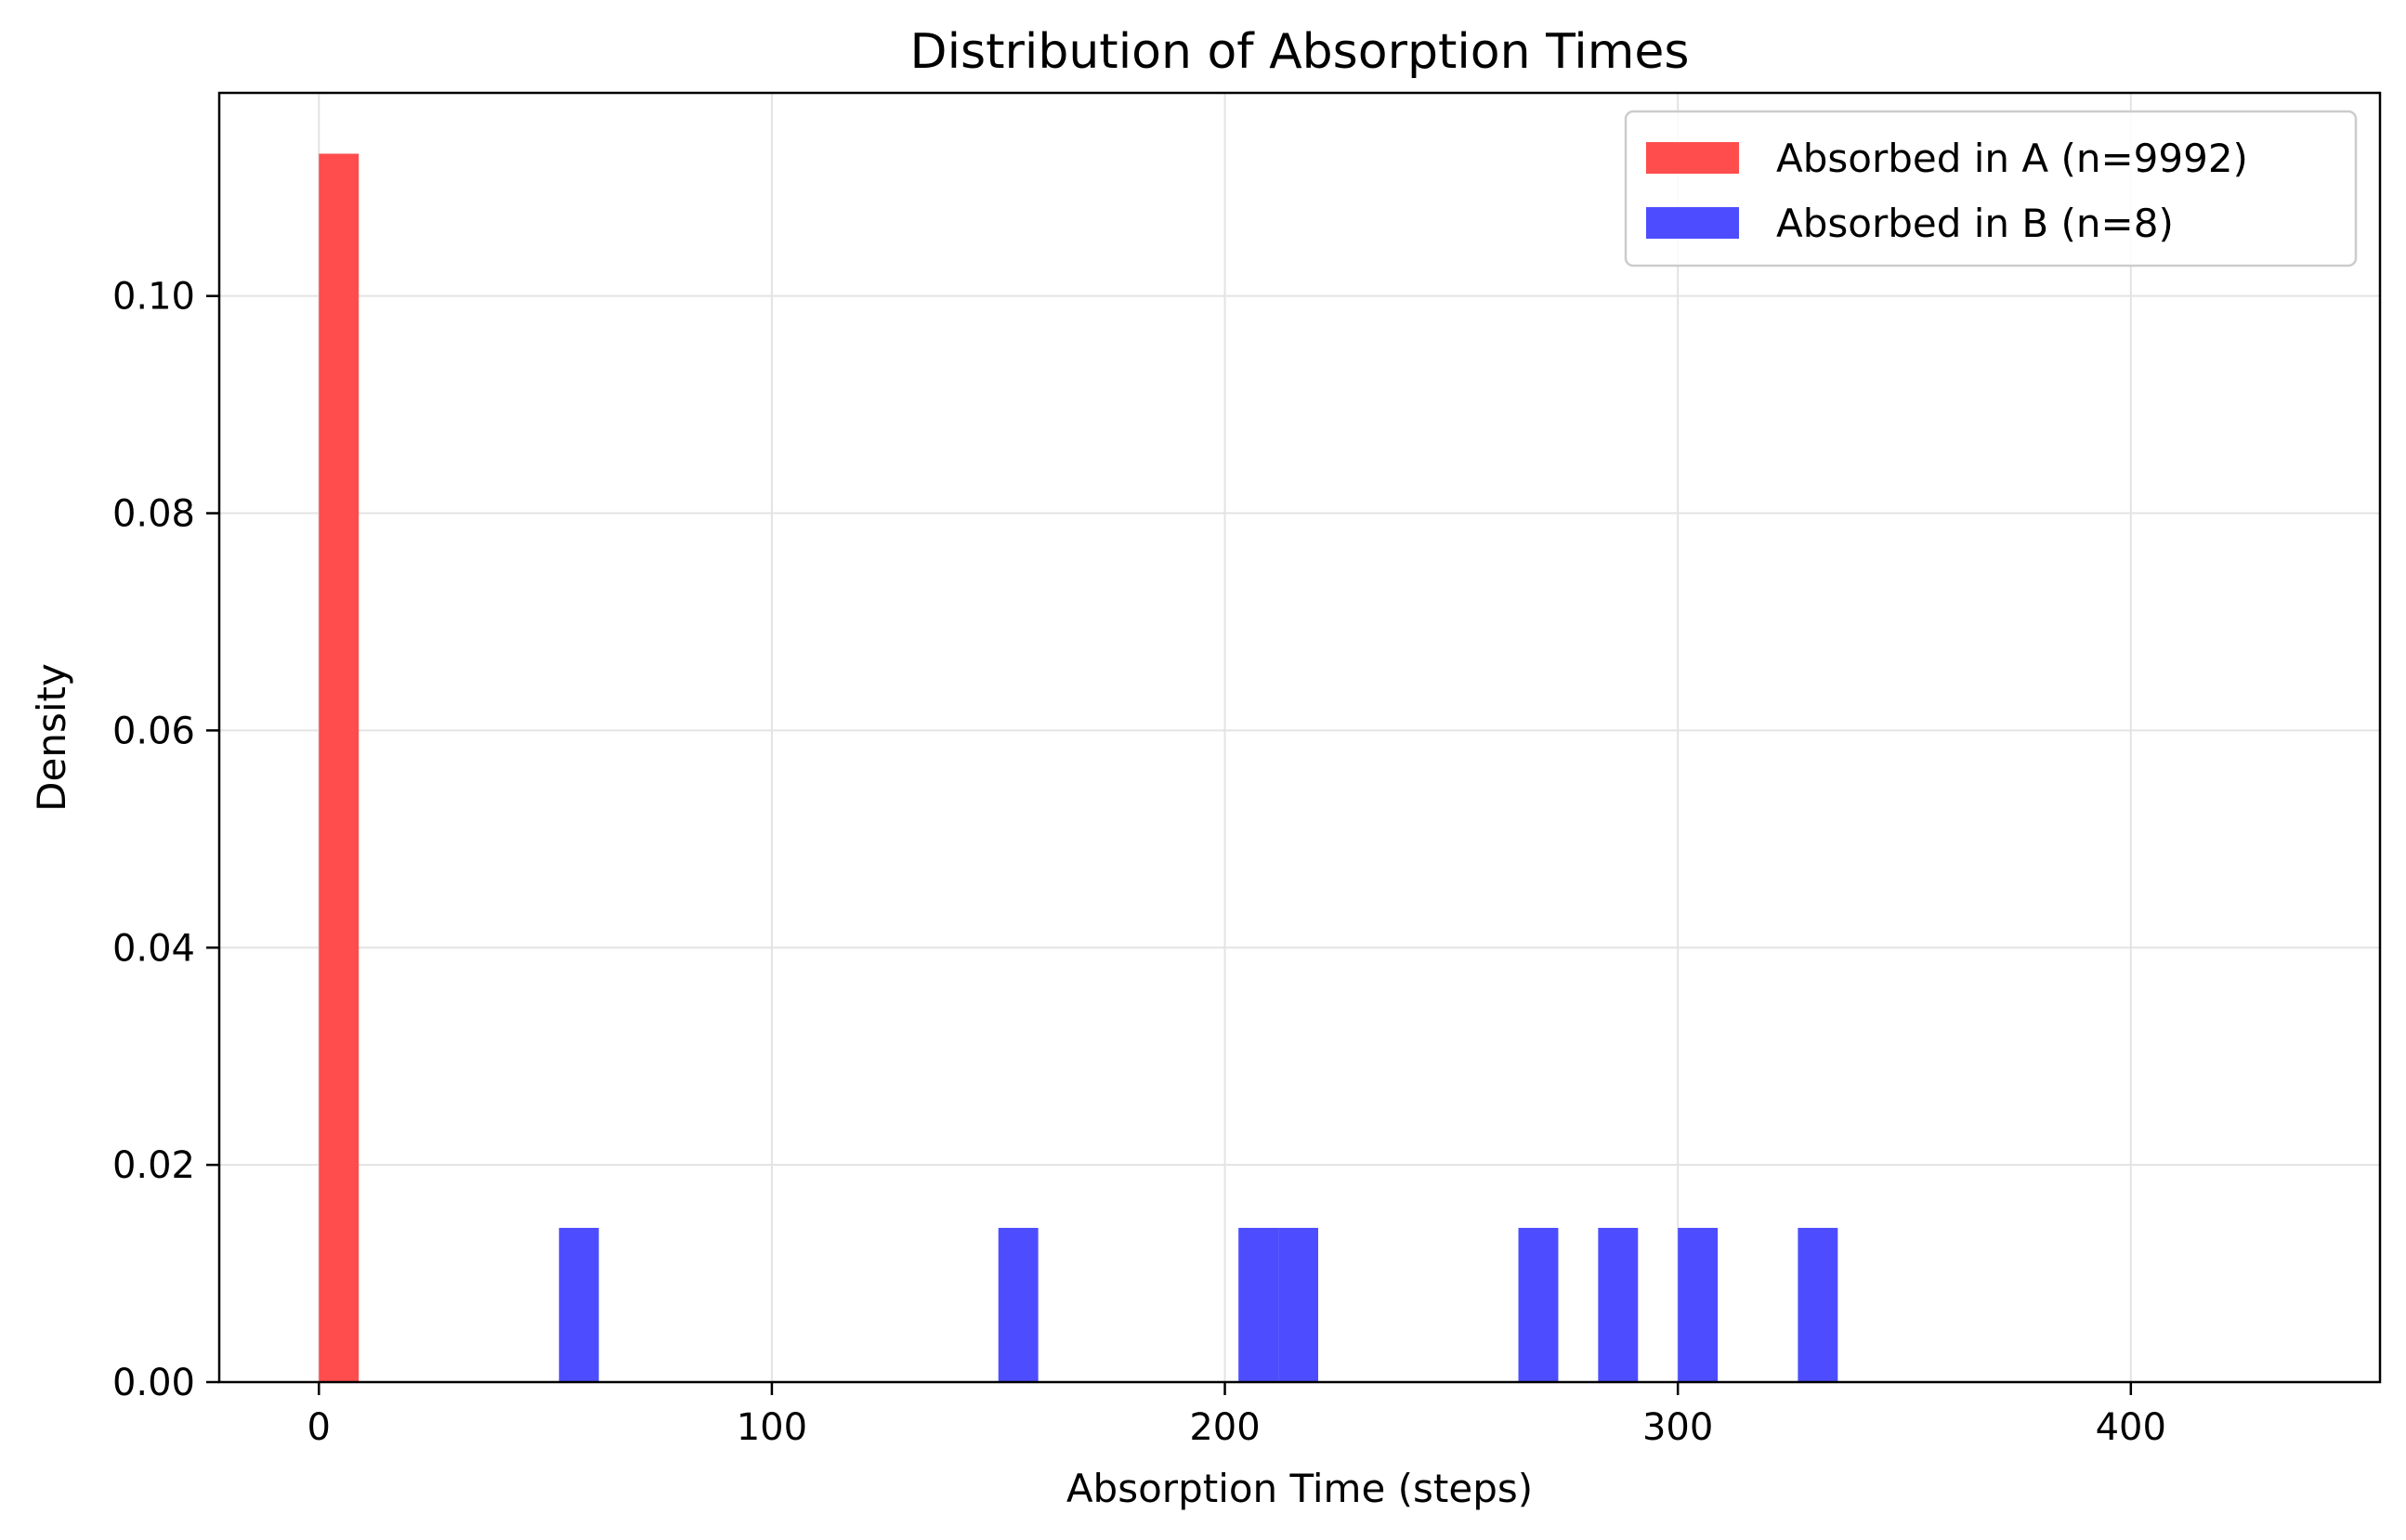 The width and height of the screenshot is (2406, 1540). I want to click on x-tick-label: 300, so click(1677, 1427).